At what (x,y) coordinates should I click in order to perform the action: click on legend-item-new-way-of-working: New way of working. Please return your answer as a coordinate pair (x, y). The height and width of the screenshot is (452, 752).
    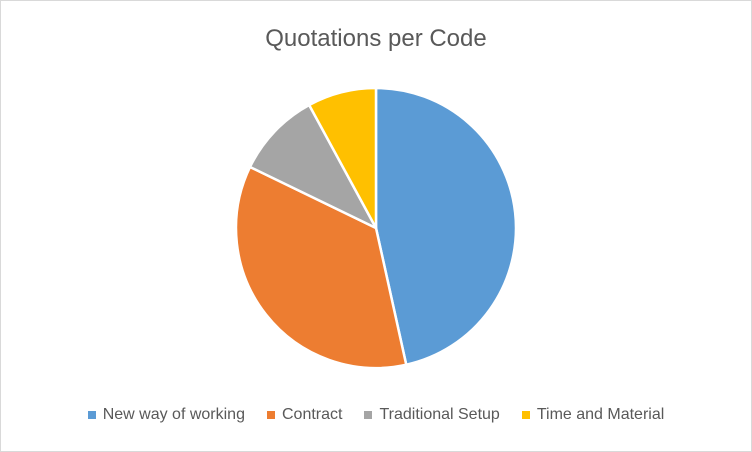
    Looking at the image, I should click on (166, 415).